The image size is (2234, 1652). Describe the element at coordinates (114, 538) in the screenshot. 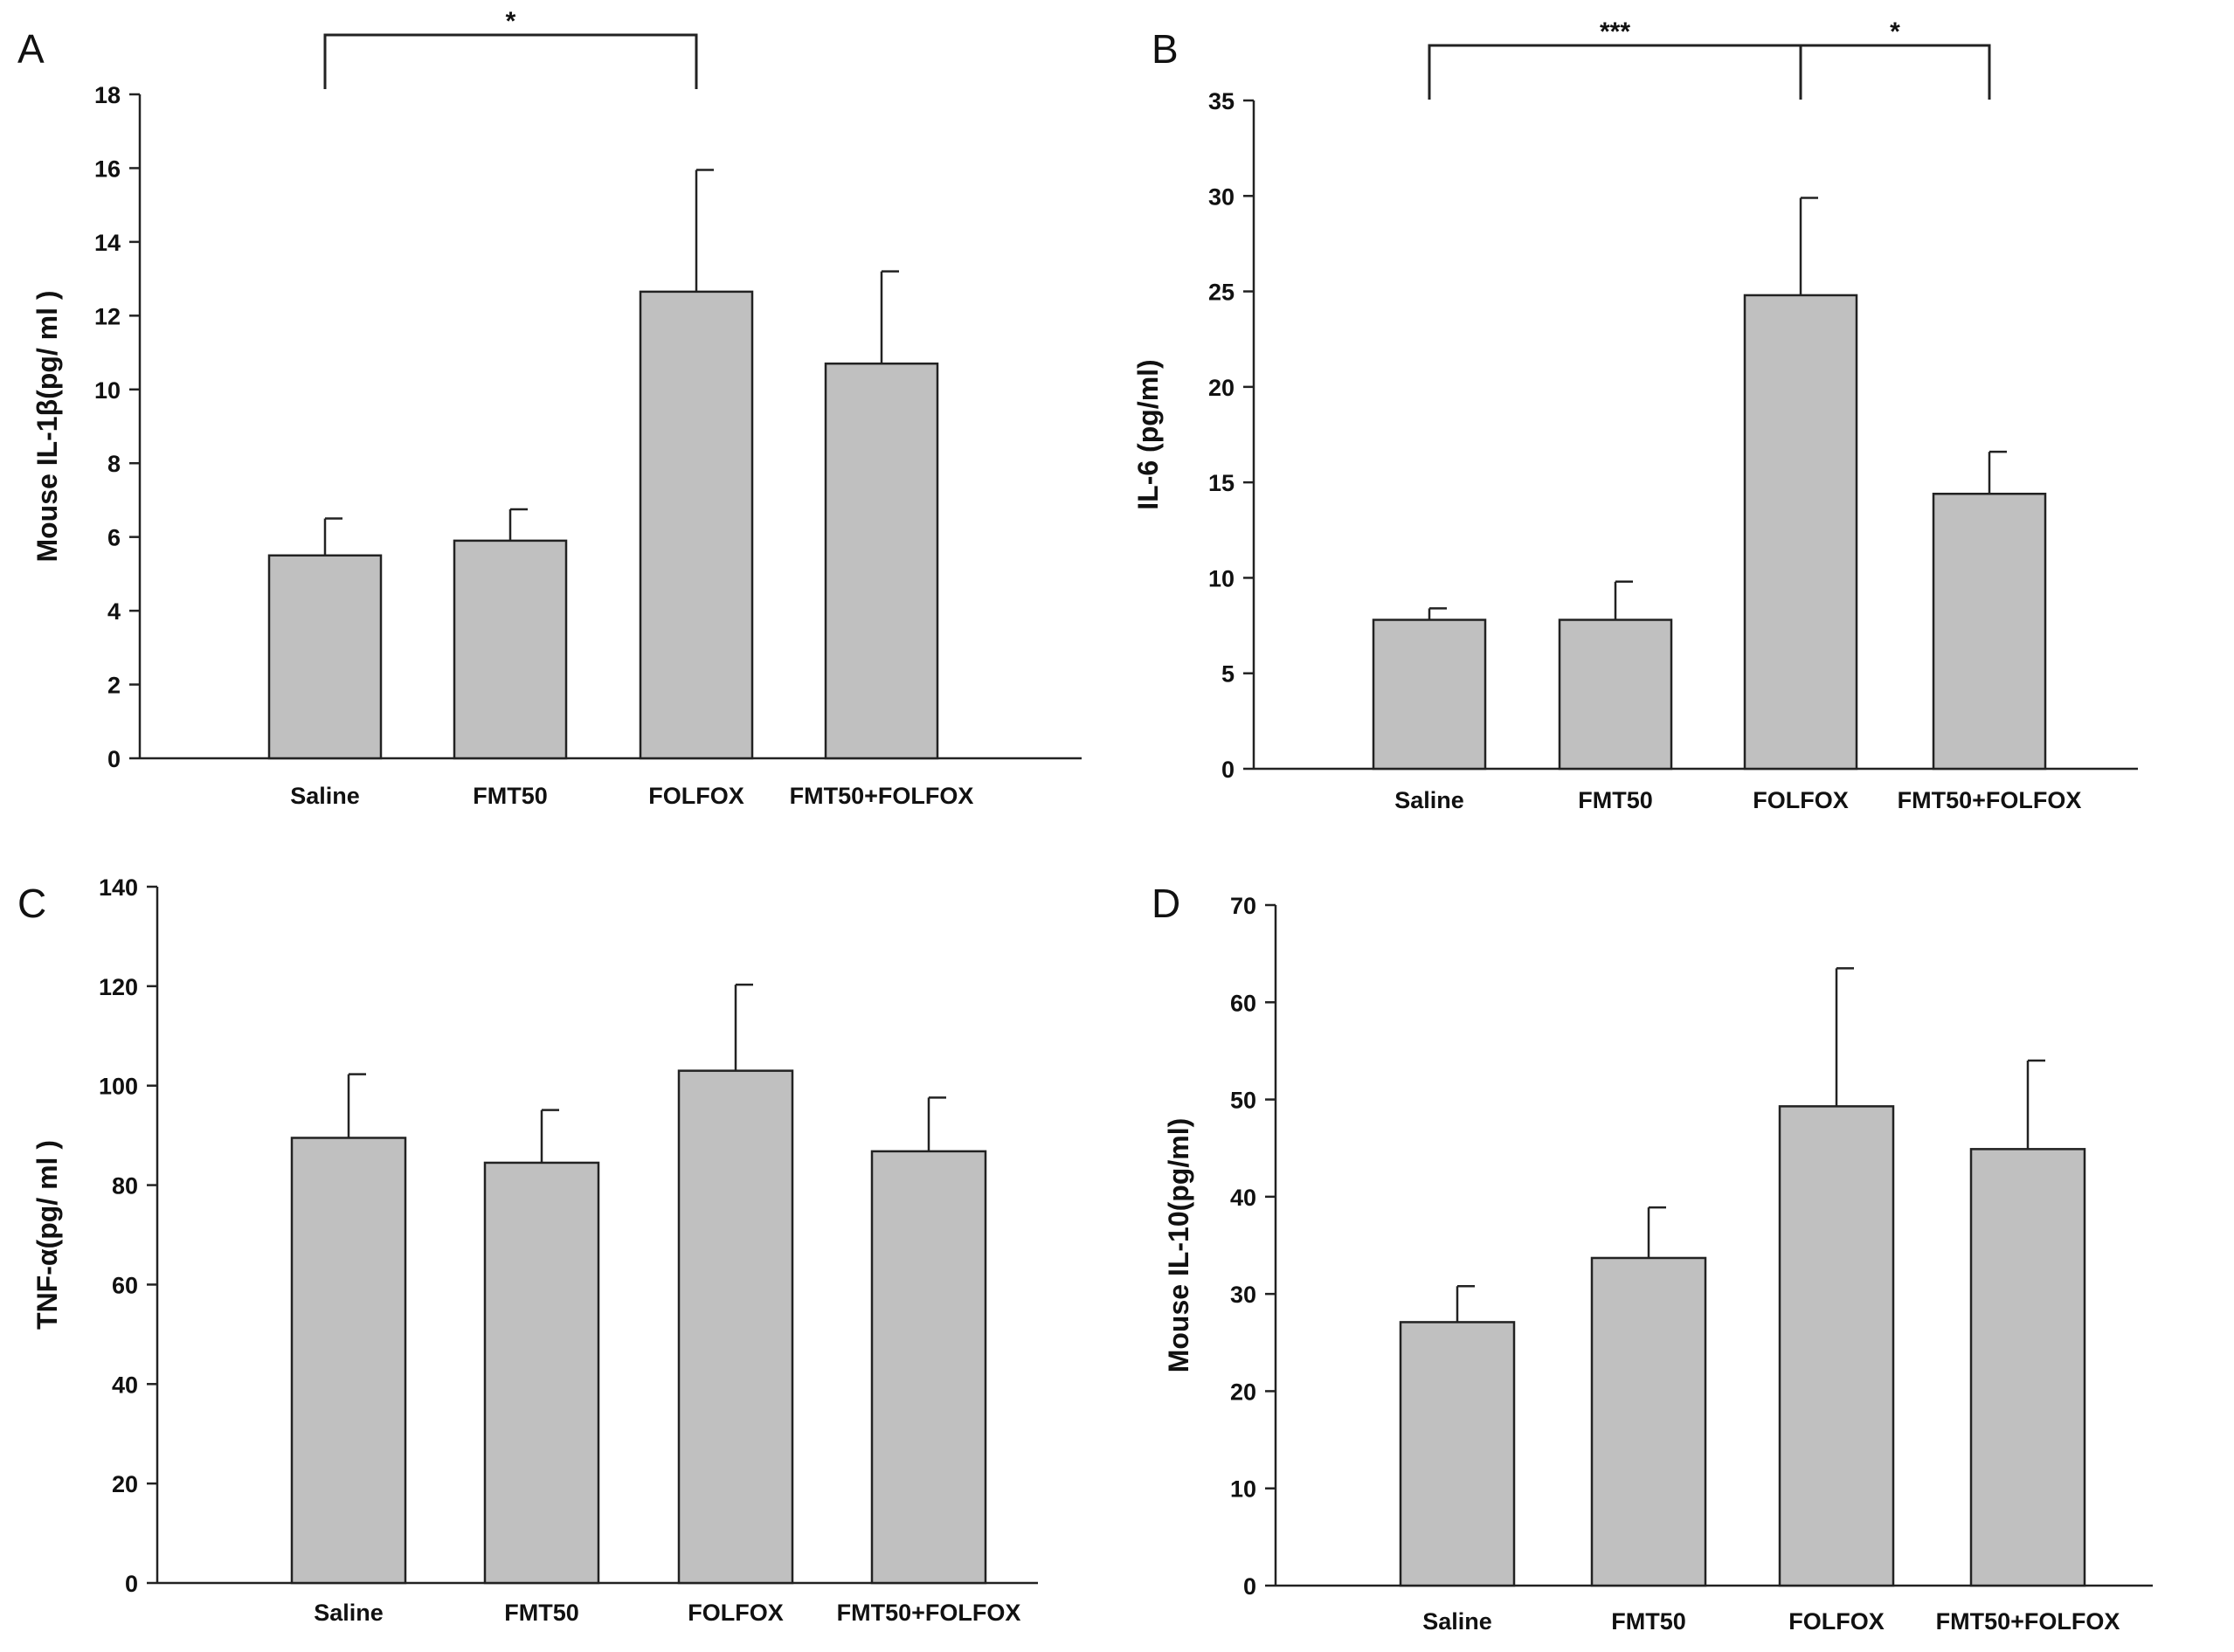

I see `y-tick-label: 6` at that location.